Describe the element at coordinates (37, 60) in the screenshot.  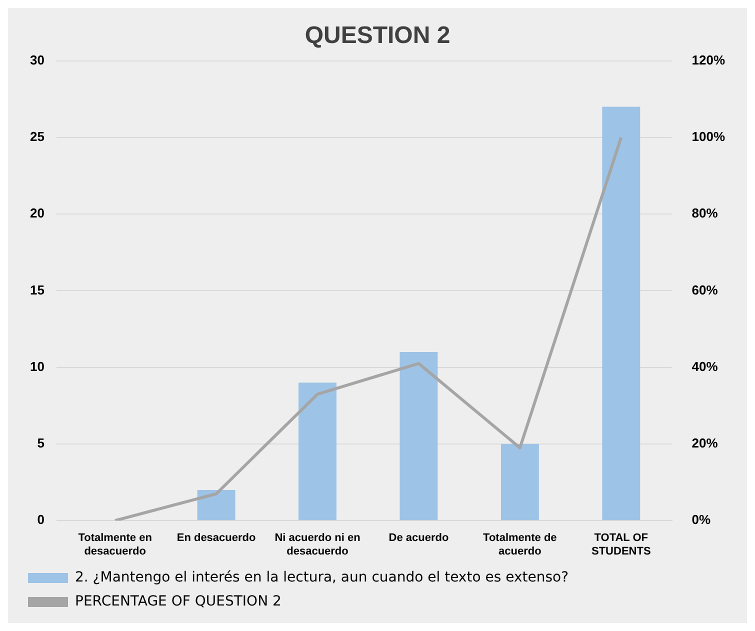
I see `y-tick-label: 30` at that location.